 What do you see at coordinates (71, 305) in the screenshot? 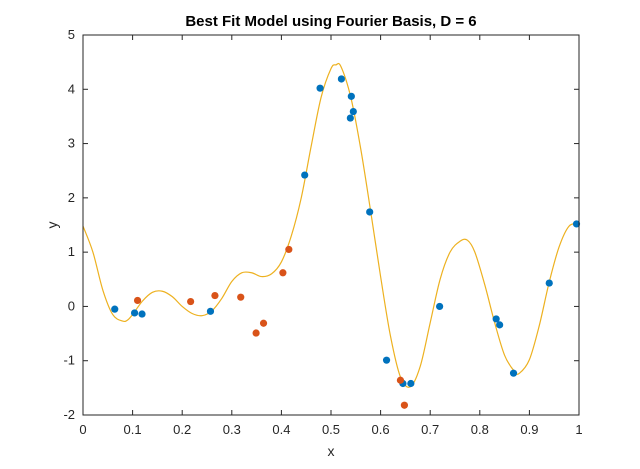
I see `y-tick-label: 0` at bounding box center [71, 305].